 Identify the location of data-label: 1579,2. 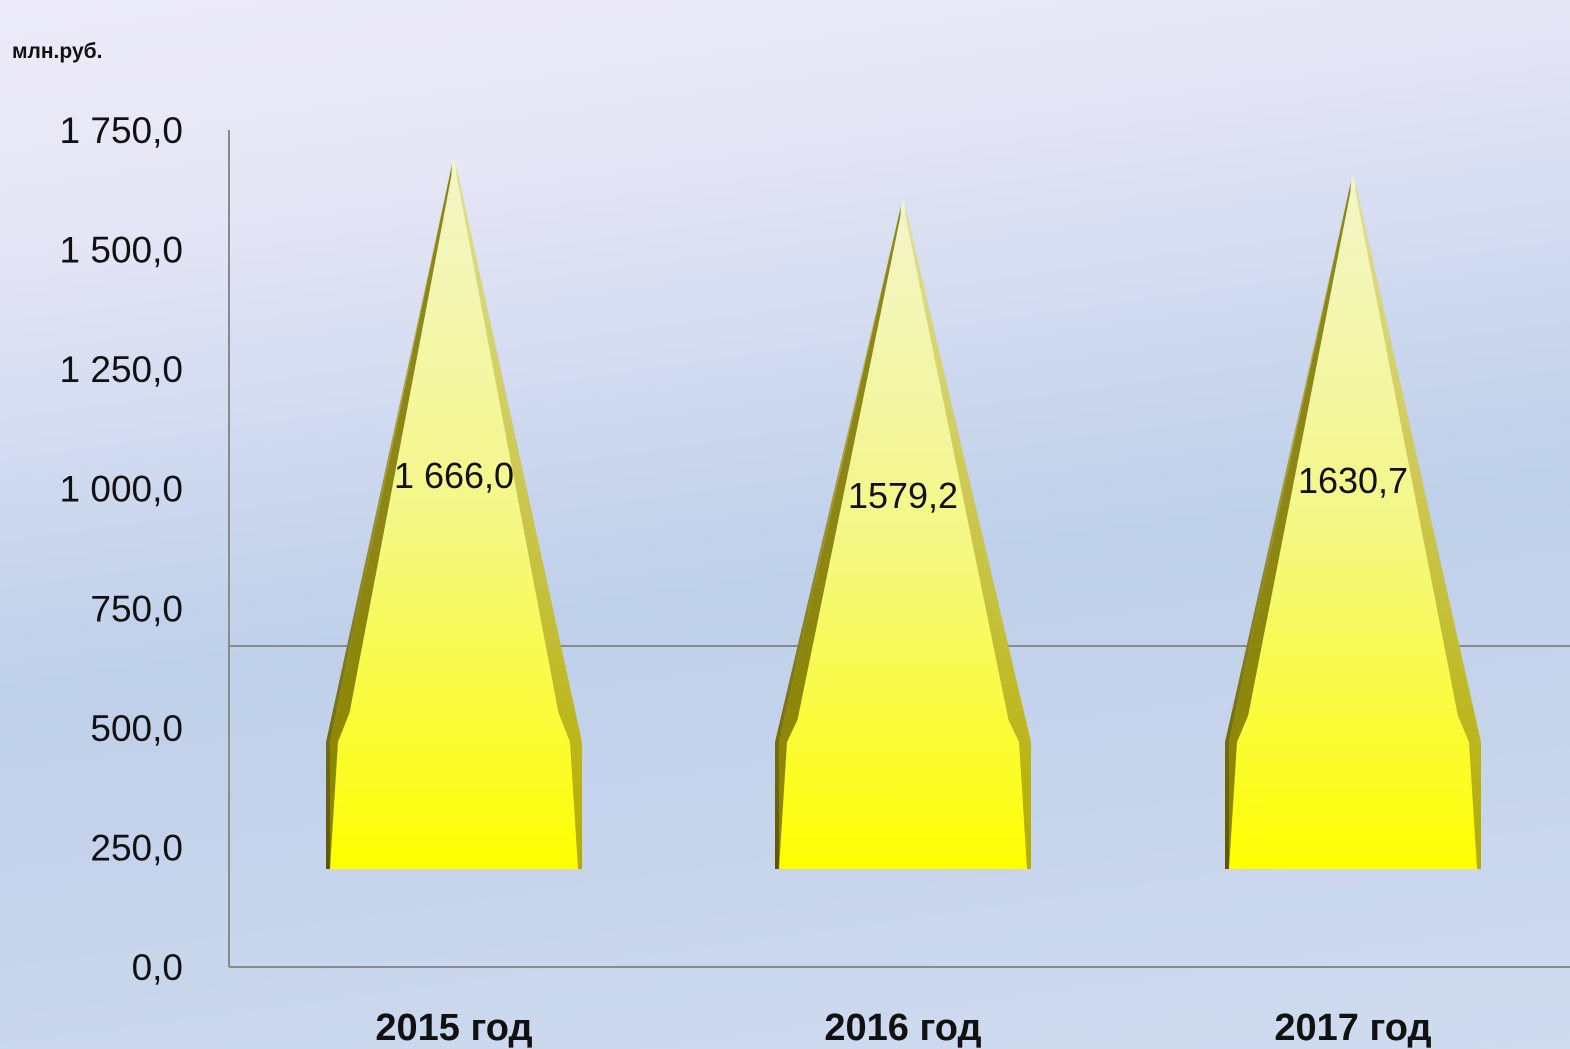
(903, 495).